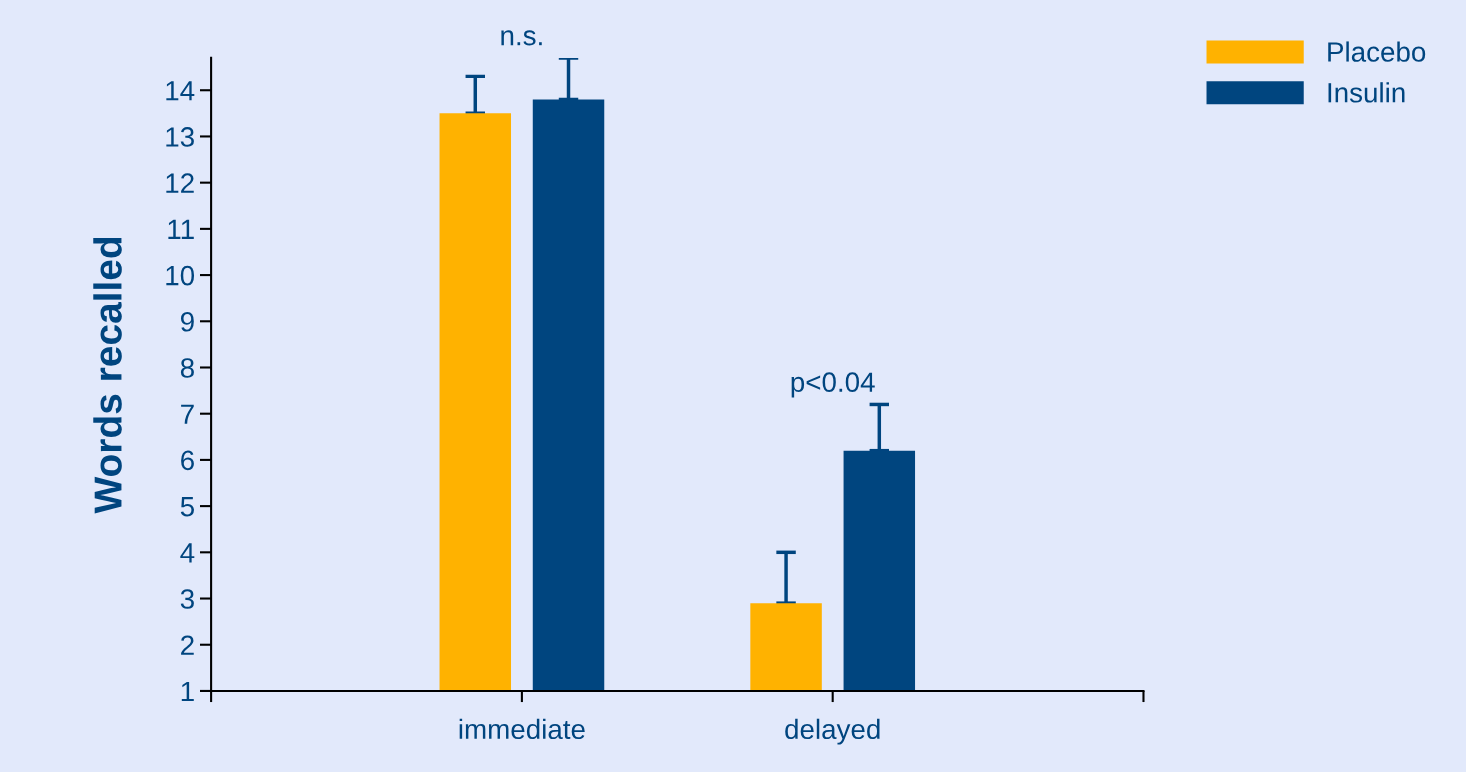 The height and width of the screenshot is (772, 1466). I want to click on legend-label: Placebo, so click(1377, 51).